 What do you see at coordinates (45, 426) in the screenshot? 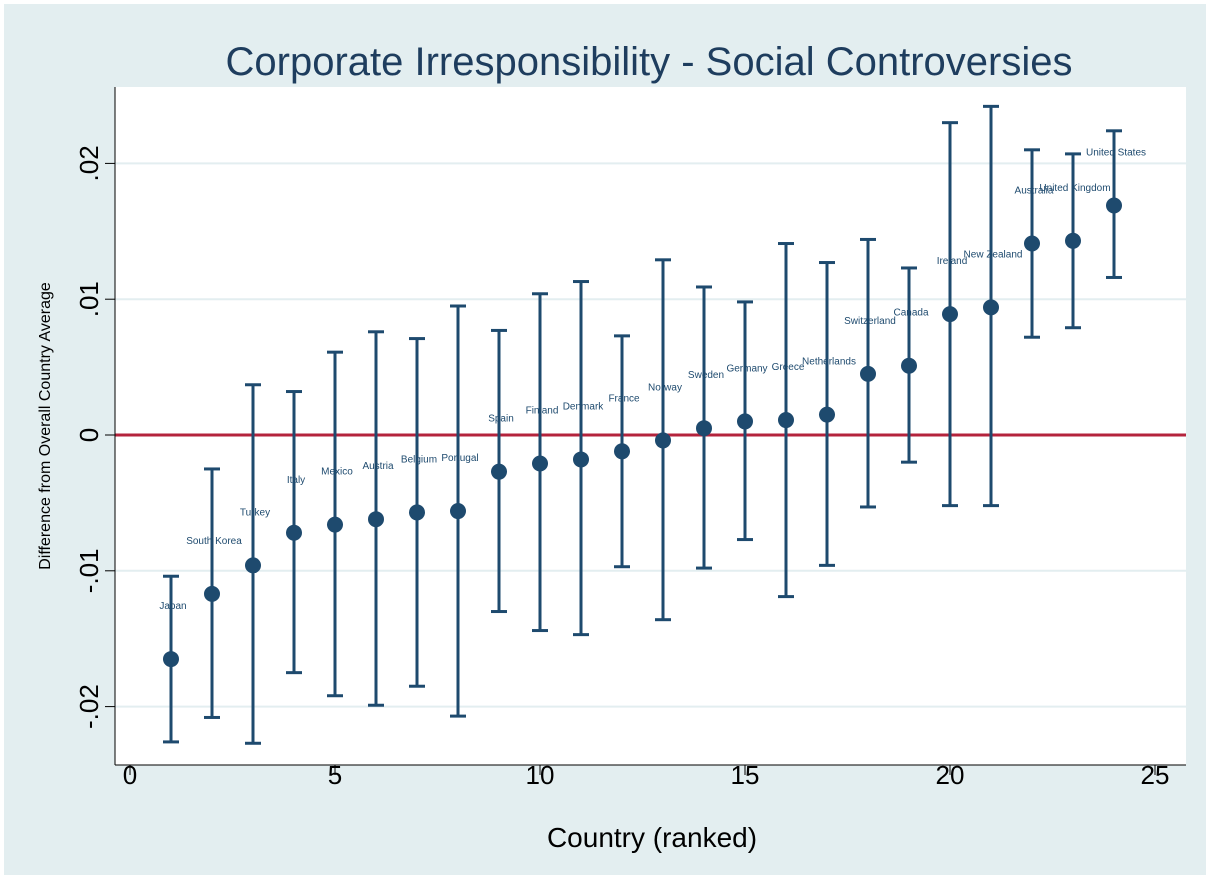
I see `y-axis-title: Difference from Overall Country Average` at bounding box center [45, 426].